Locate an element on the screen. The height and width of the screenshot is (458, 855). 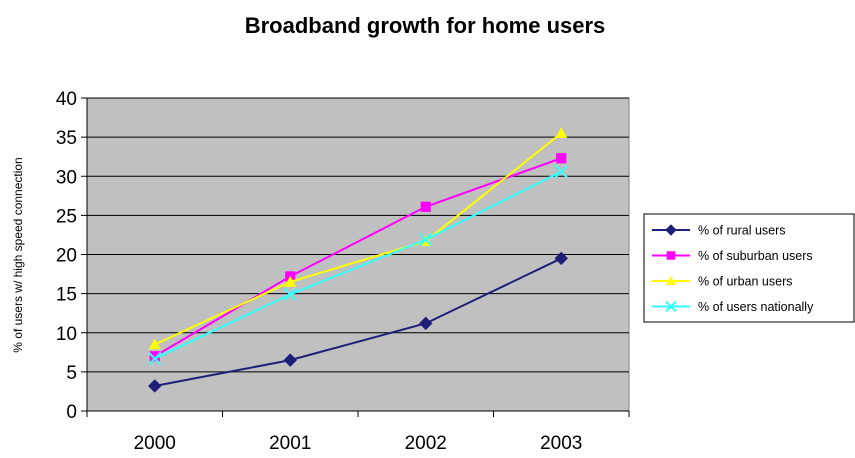
chart-title: Broadband growth for home users is located at coordinates (425, 25).